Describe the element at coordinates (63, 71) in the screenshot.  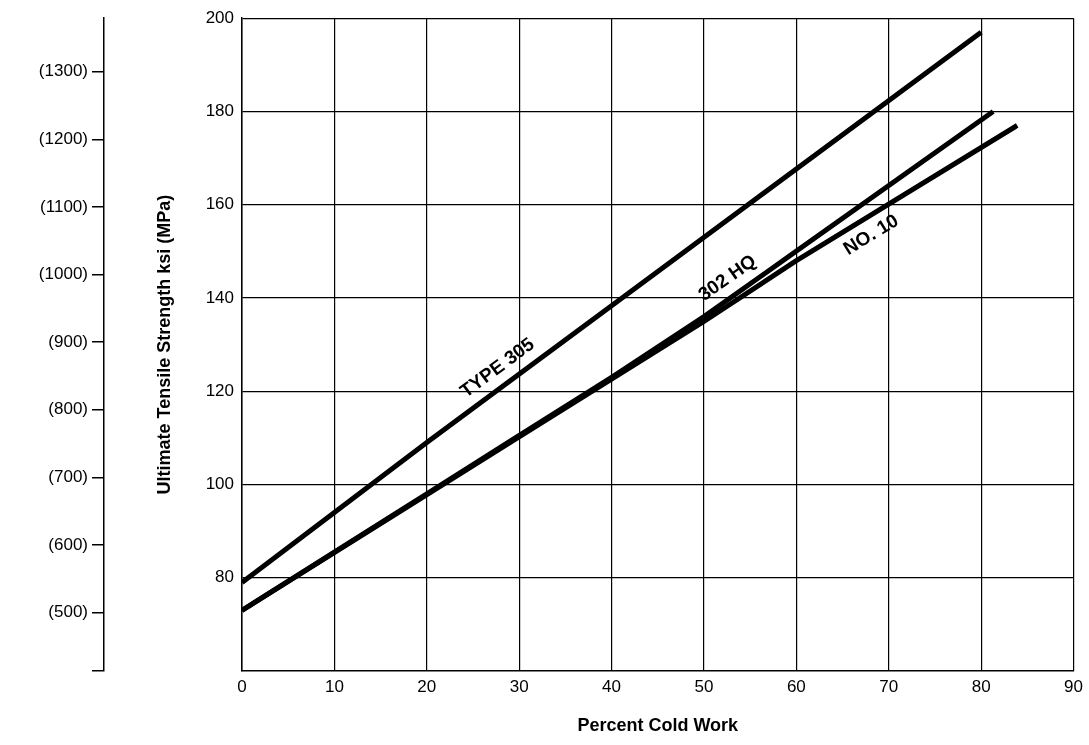
I see `y2-tick-label: (1300)` at that location.